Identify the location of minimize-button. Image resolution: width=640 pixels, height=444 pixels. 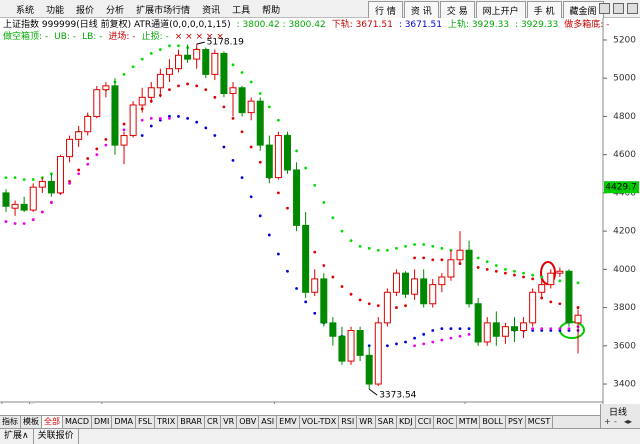
(604, 8).